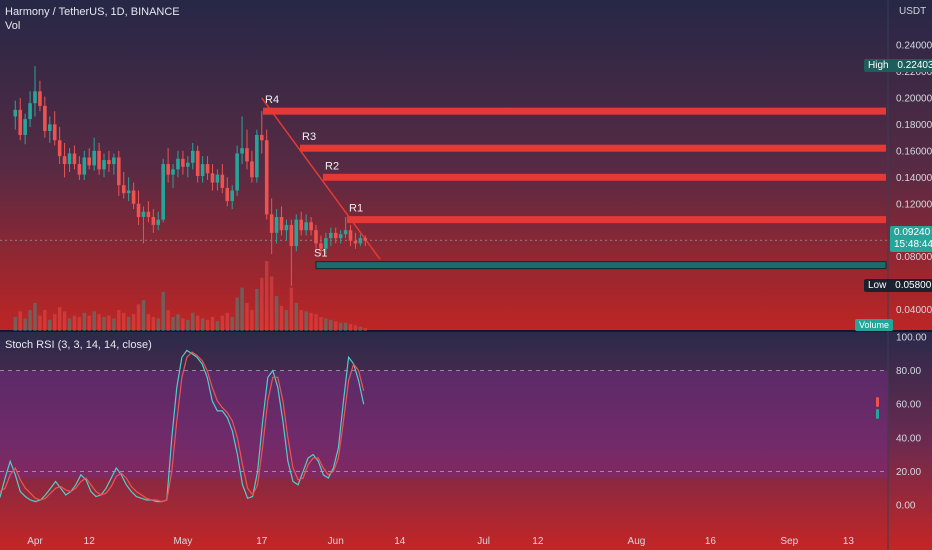  I want to click on price-tick-label: 0.12000, so click(914, 204).